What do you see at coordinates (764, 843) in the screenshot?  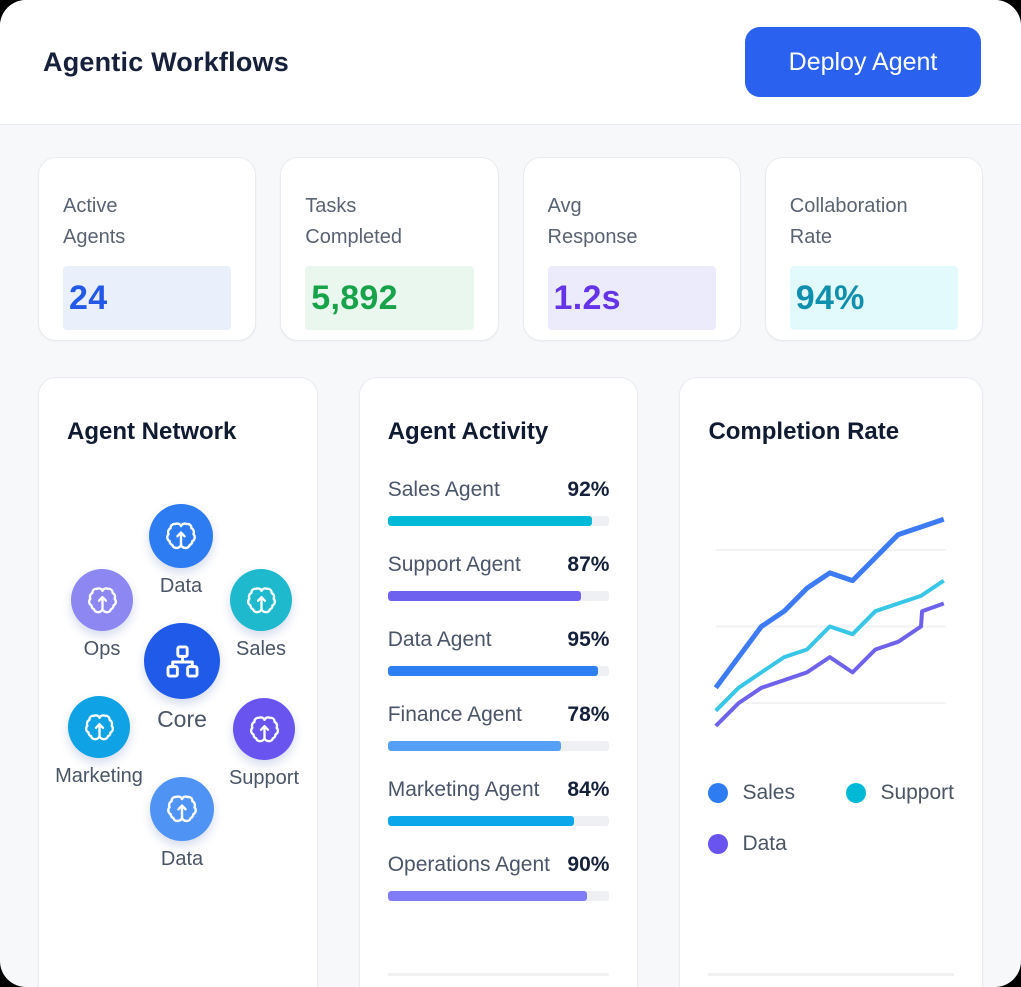 I see `legend-label: Data` at bounding box center [764, 843].